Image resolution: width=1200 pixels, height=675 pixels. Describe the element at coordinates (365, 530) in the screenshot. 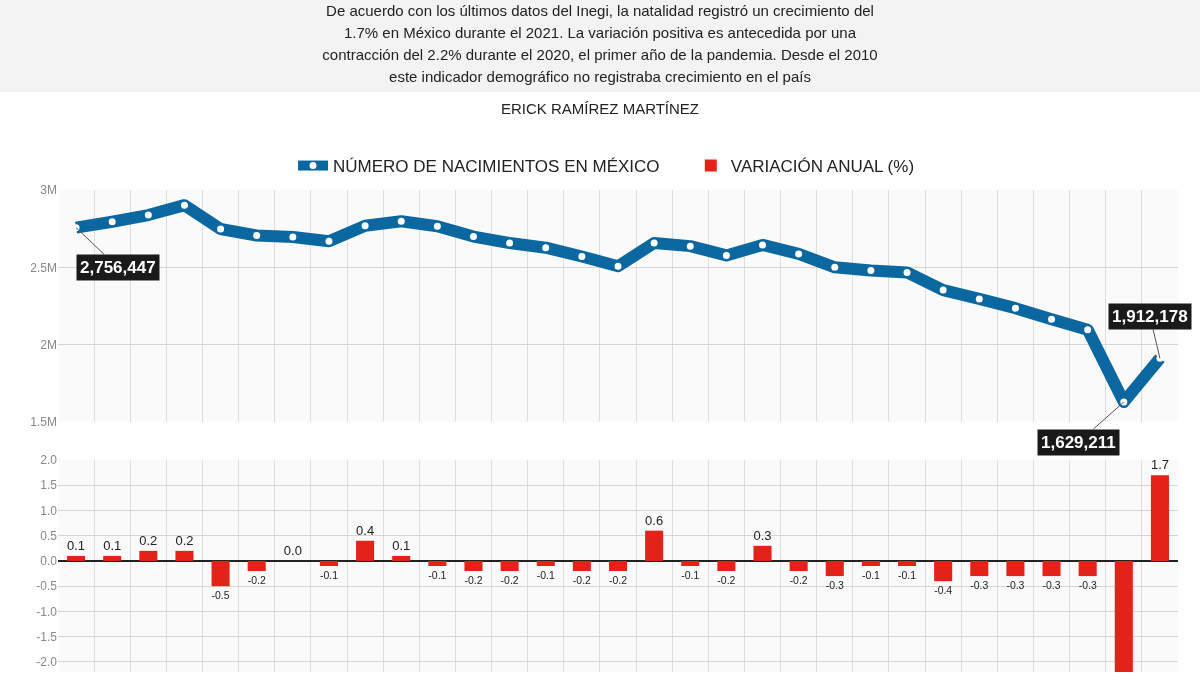

I see `data-label: 0.4` at that location.